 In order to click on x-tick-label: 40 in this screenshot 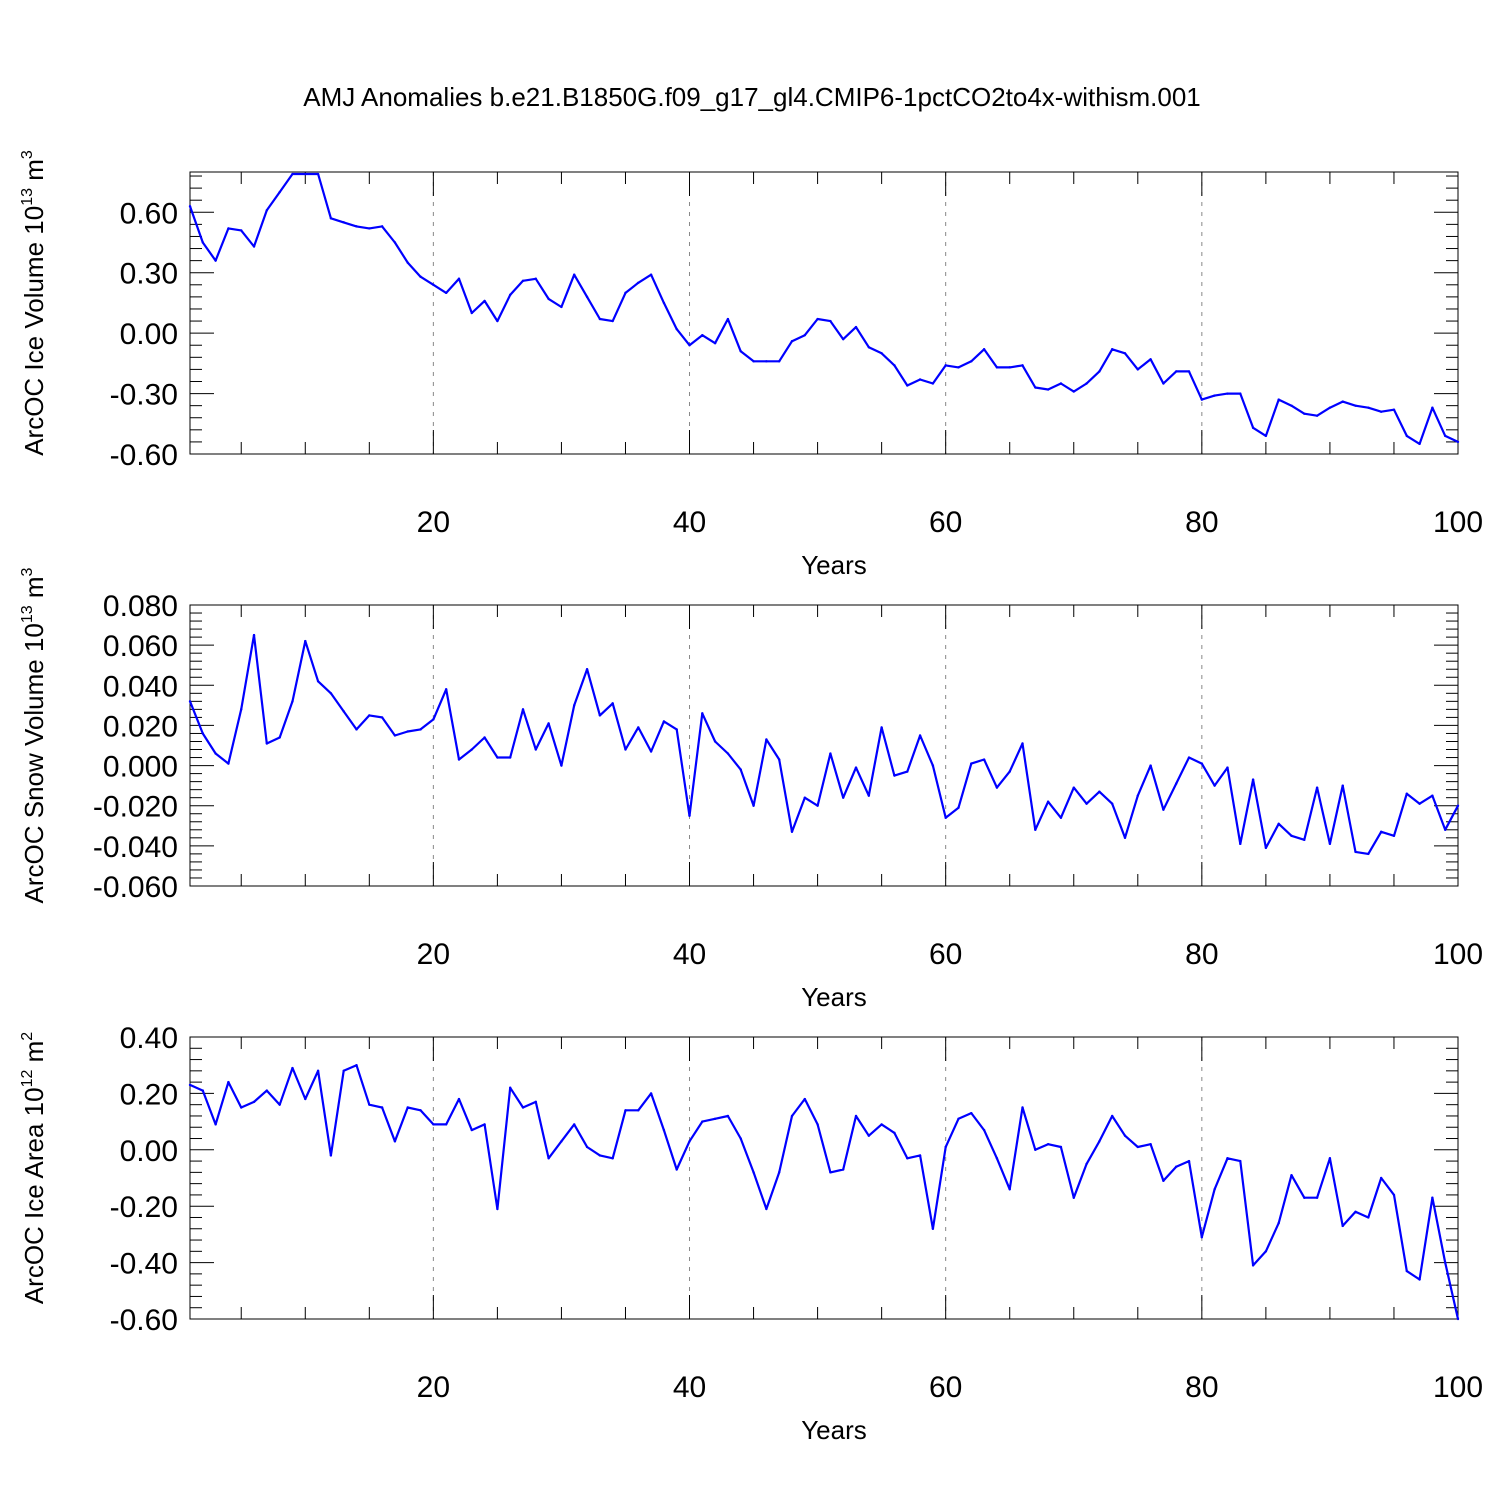, I will do `click(689, 522)`.